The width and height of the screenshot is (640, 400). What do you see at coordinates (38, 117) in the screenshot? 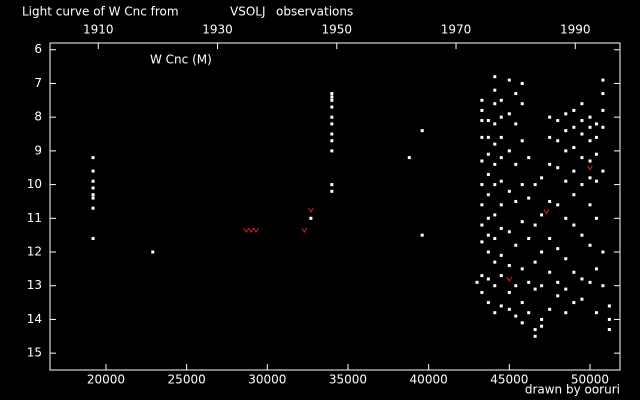
I see `y-tick-label: 8` at bounding box center [38, 117].